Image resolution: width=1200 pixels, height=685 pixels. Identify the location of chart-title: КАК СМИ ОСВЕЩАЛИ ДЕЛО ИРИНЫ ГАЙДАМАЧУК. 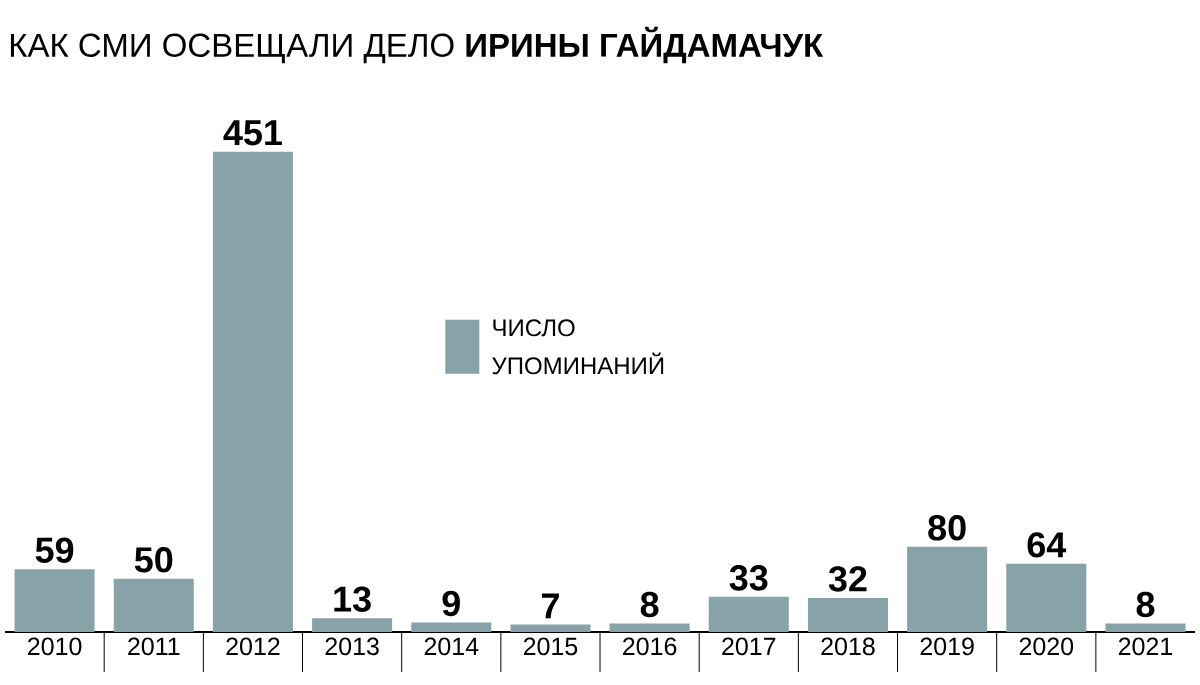
(417, 45).